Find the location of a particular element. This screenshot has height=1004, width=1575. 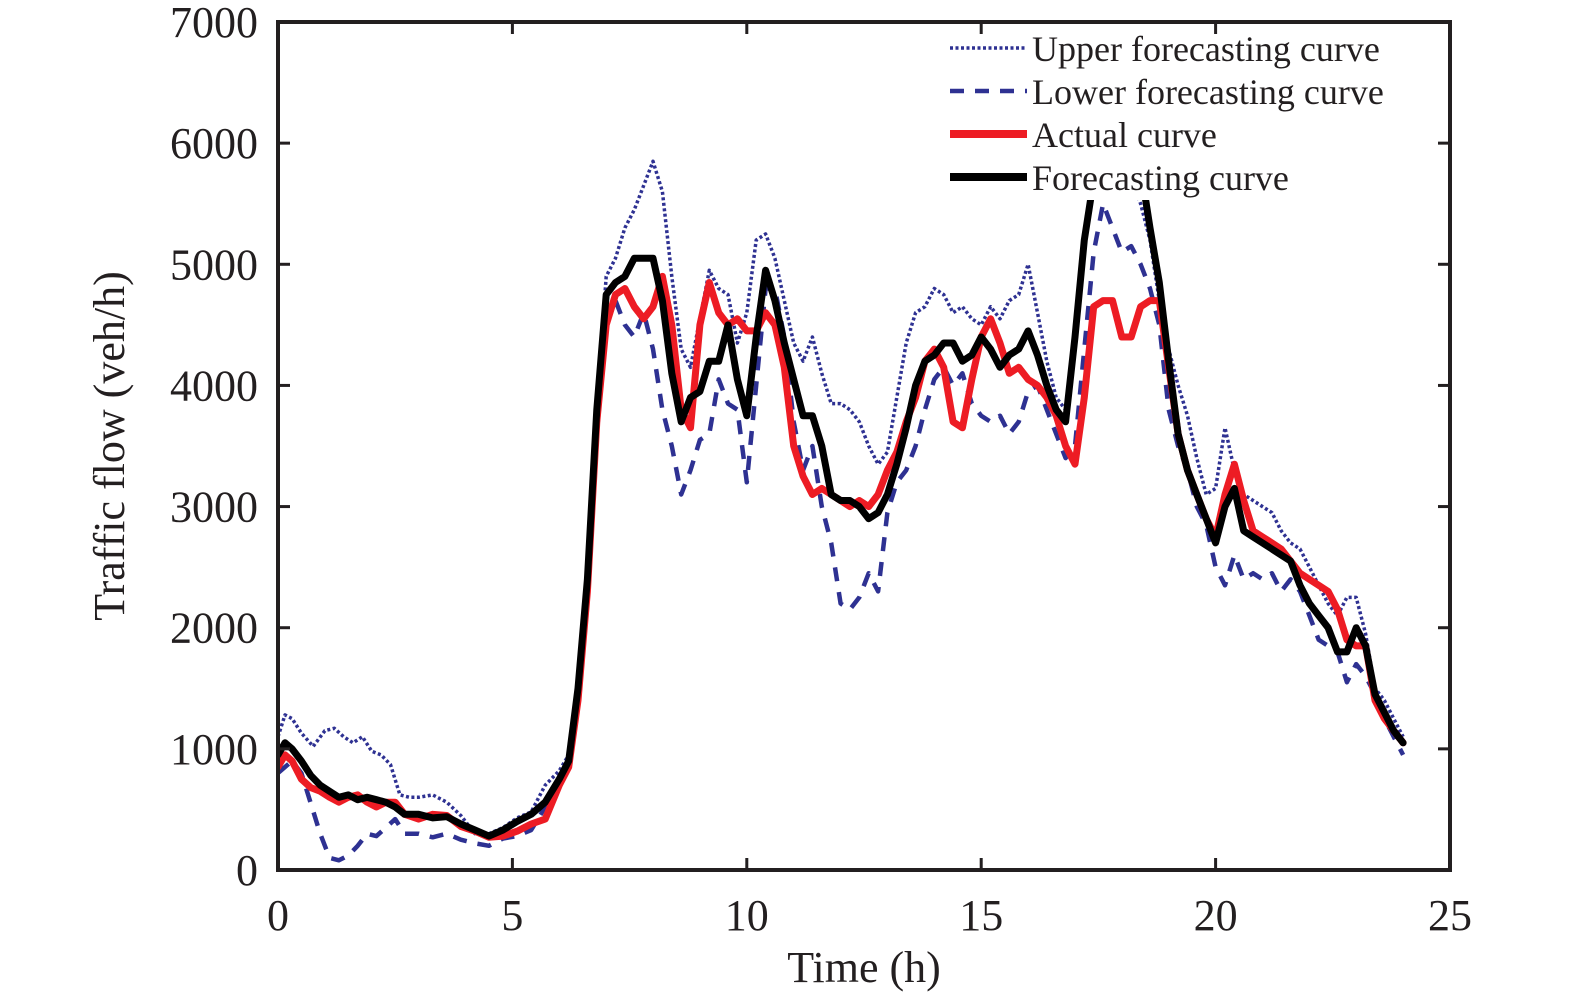

x-axis-label: Time (h) is located at coordinates (864, 967).